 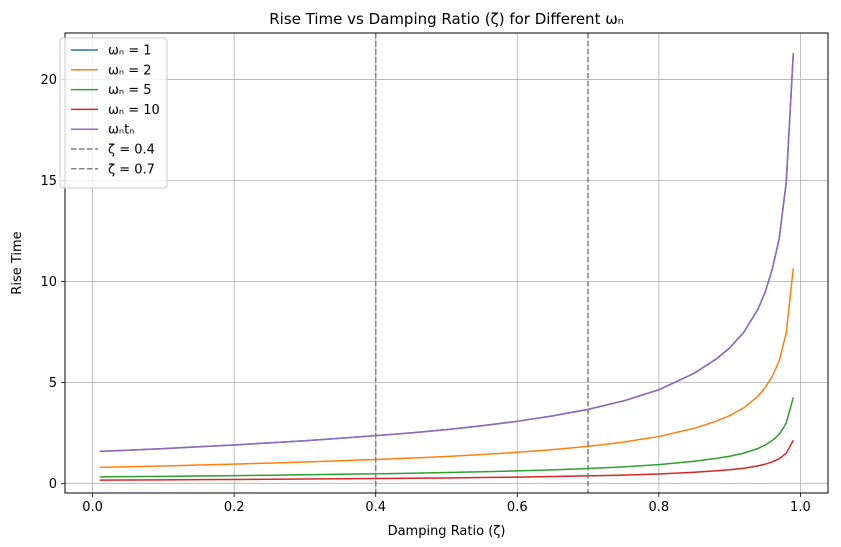 What do you see at coordinates (48, 80) in the screenshot?
I see `y-tick-label: 20` at bounding box center [48, 80].